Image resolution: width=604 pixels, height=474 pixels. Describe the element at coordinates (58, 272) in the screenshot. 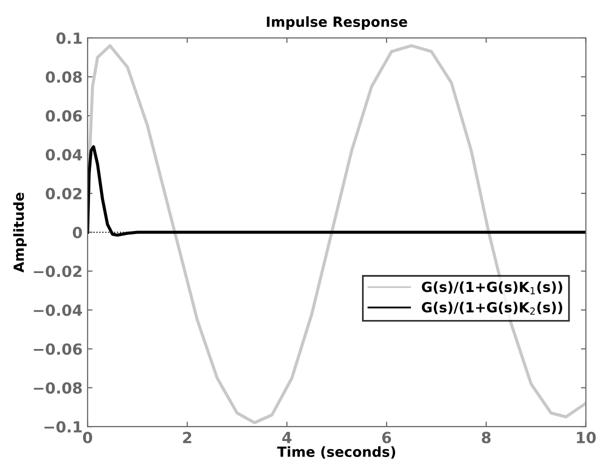

I see `y-tick-label: −0.02` at that location.